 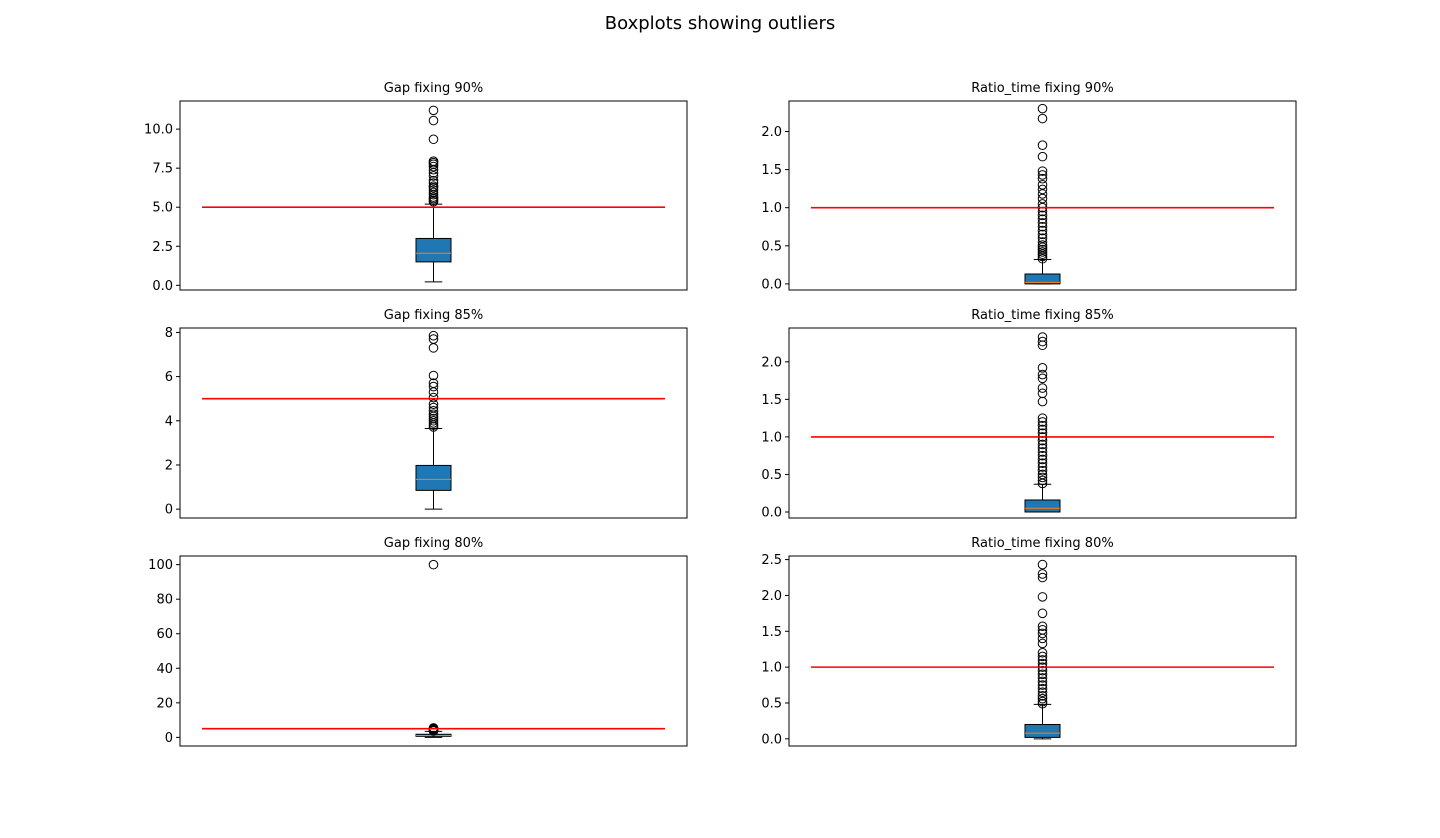 What do you see at coordinates (169, 510) in the screenshot?
I see `y-tick-label: 0` at bounding box center [169, 510].